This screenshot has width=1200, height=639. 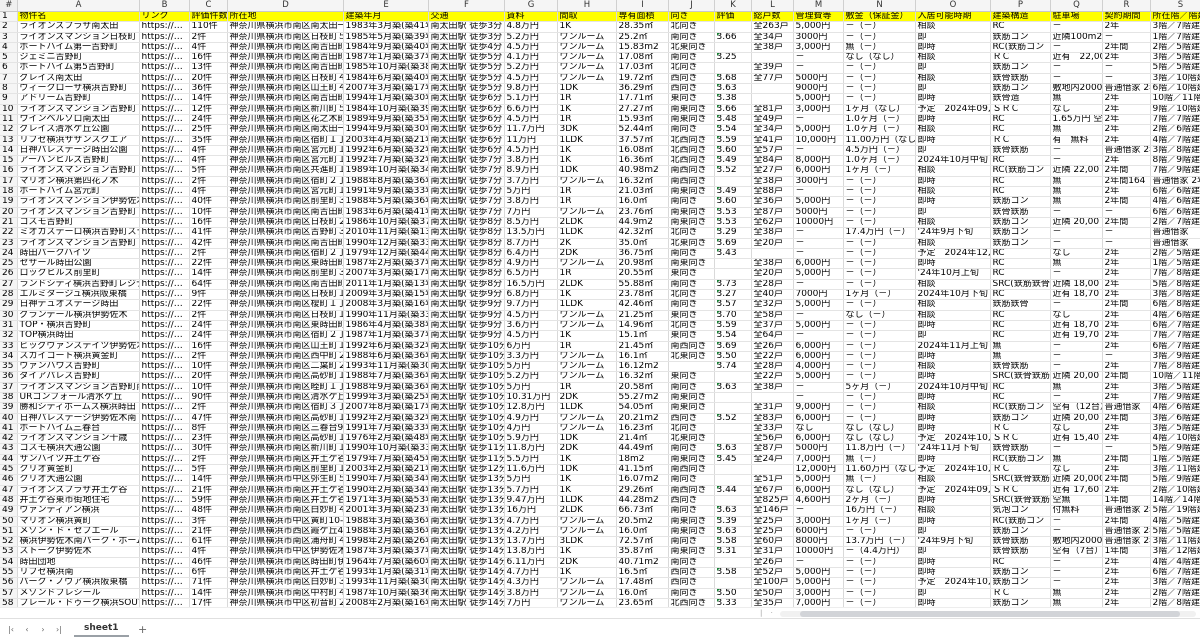 What do you see at coordinates (208, 367) in the screenshot?
I see `data-cell: 10件` at bounding box center [208, 367].